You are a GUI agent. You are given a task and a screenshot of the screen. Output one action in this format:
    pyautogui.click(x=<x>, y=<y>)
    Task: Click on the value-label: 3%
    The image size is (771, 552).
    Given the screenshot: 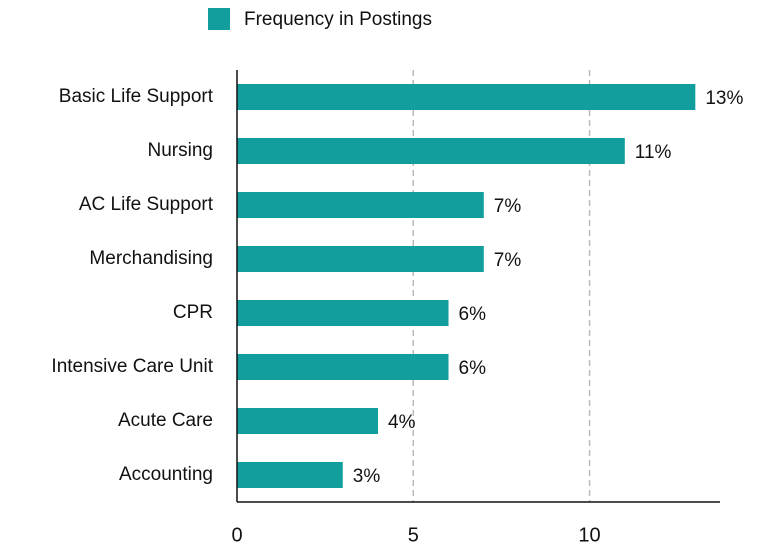 What is the action you would take?
    pyautogui.click(x=367, y=476)
    